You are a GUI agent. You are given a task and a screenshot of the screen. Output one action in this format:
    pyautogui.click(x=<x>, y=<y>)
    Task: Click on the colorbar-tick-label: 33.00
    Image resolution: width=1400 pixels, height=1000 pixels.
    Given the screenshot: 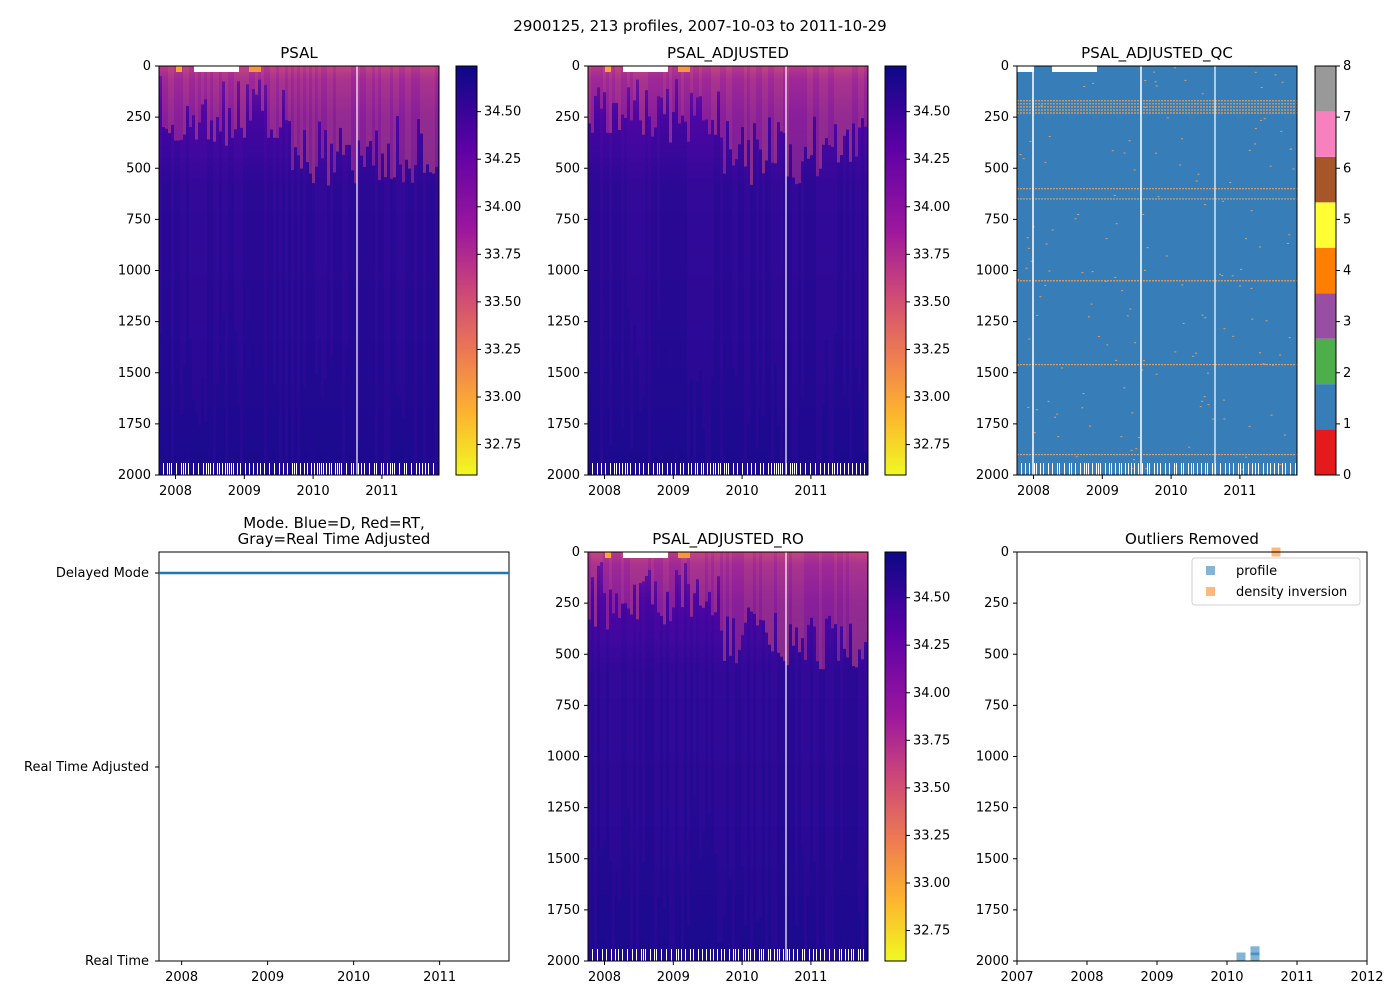 What is the action you would take?
    pyautogui.click(x=931, y=397)
    